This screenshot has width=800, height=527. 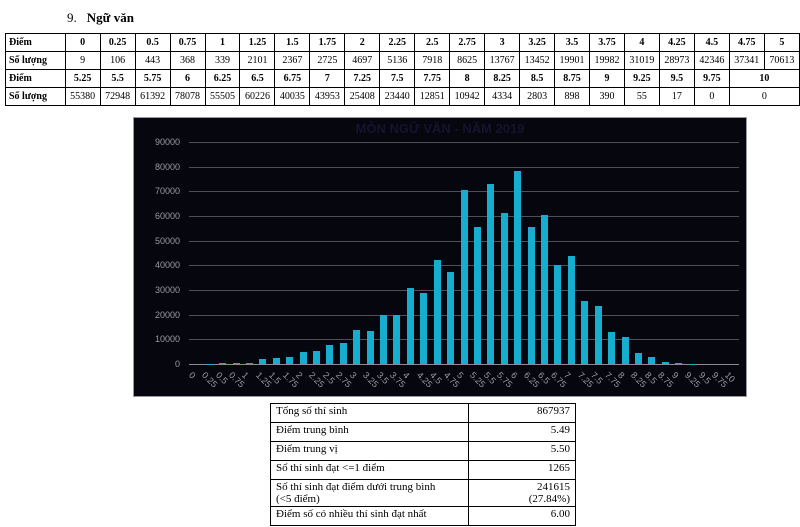 I want to click on x-axis-tick-label: 5, so click(x=460, y=375).